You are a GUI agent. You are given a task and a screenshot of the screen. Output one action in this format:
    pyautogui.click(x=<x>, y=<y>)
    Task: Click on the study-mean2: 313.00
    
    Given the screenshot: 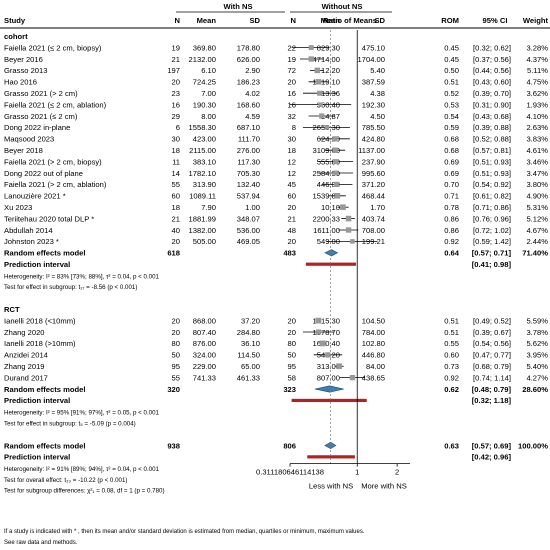 What is the action you would take?
    pyautogui.click(x=328, y=366)
    